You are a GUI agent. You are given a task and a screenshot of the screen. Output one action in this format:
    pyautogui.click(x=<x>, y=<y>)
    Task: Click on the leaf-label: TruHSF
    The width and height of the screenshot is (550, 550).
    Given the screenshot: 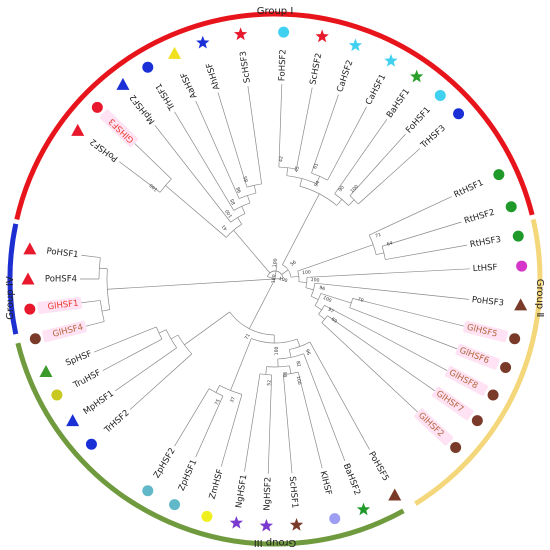 What is the action you would take?
    pyautogui.click(x=87, y=379)
    